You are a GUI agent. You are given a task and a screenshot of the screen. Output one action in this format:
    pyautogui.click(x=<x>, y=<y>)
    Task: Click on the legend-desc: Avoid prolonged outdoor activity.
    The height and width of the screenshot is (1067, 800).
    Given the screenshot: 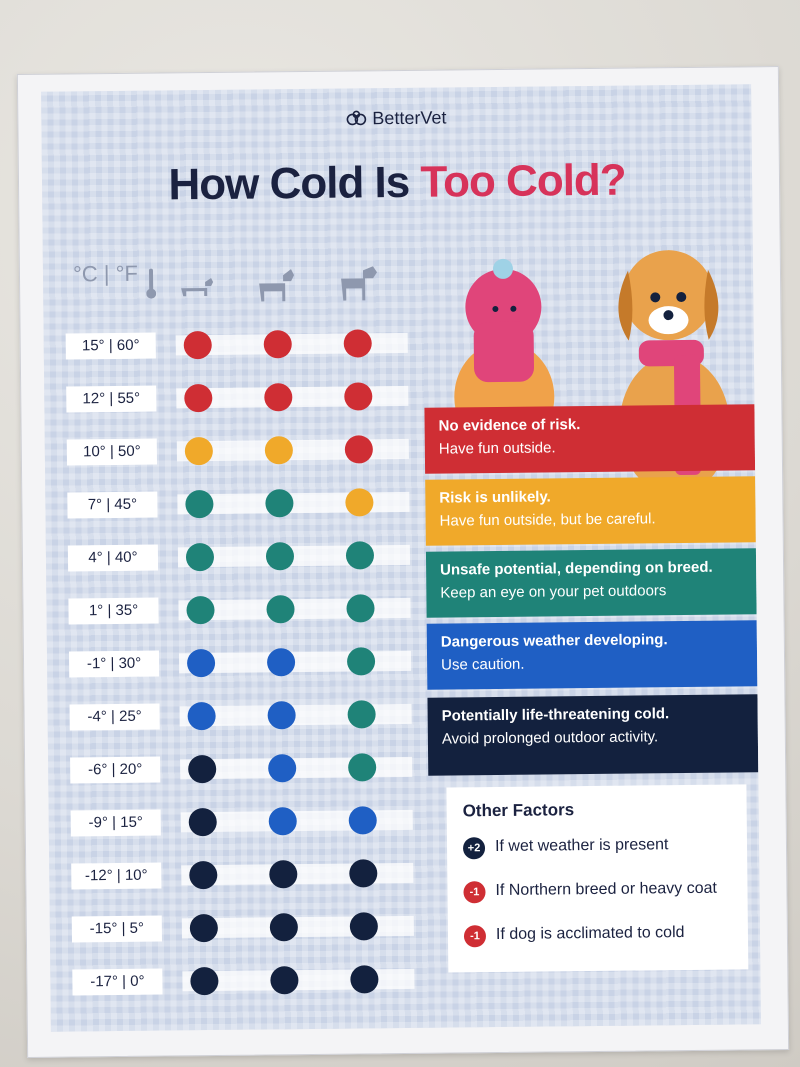 What is the action you would take?
    pyautogui.click(x=550, y=738)
    